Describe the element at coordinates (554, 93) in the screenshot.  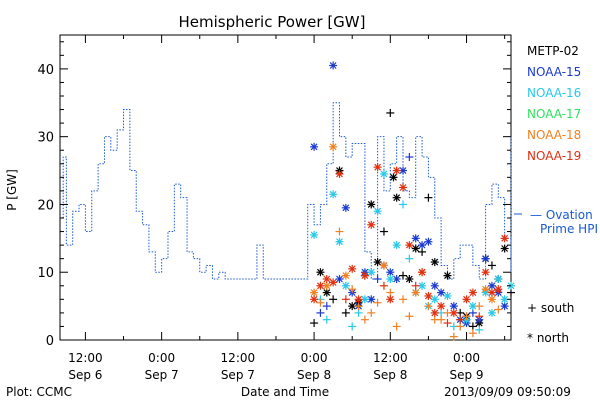
I see `legend-noaa-16: NOAA-16` at that location.